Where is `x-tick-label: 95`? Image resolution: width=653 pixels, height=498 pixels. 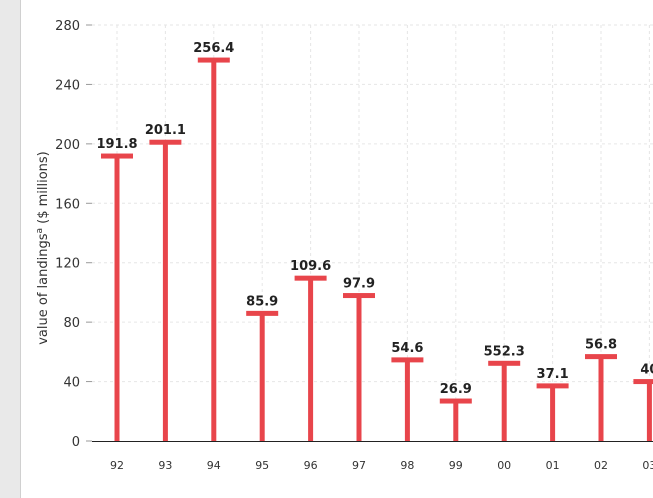 x-tick-label: 95 is located at coordinates (262, 465).